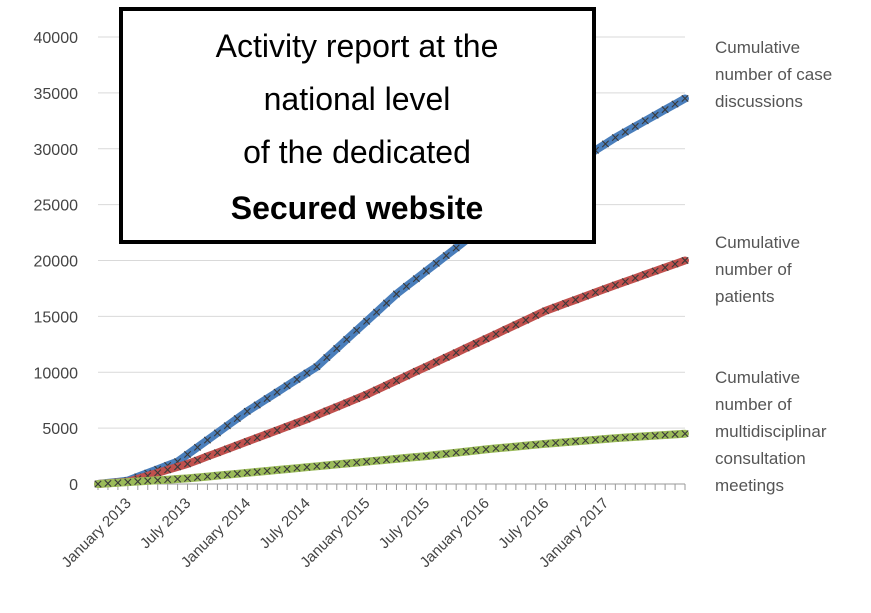 The height and width of the screenshot is (613, 871). Describe the element at coordinates (73, 485) in the screenshot. I see `y-tick-label: 0` at that location.